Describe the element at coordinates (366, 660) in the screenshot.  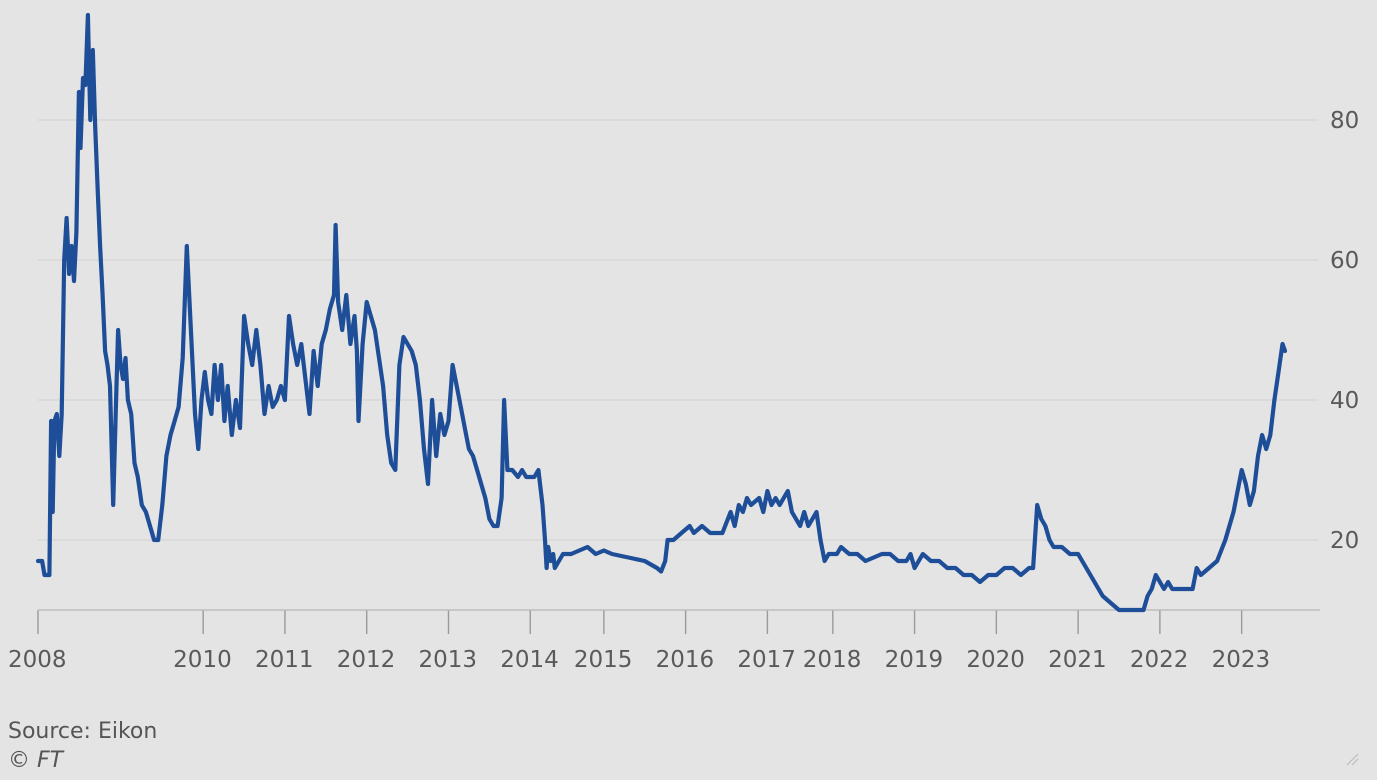
I see `x-tick-label: 2012` at that location.